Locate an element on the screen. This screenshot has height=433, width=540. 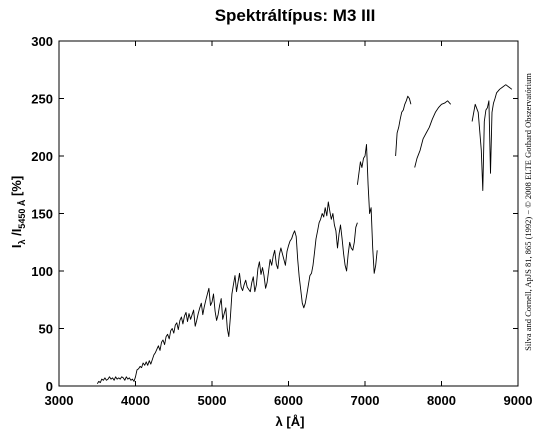
x-tick-label: 6000 is located at coordinates (288, 400).